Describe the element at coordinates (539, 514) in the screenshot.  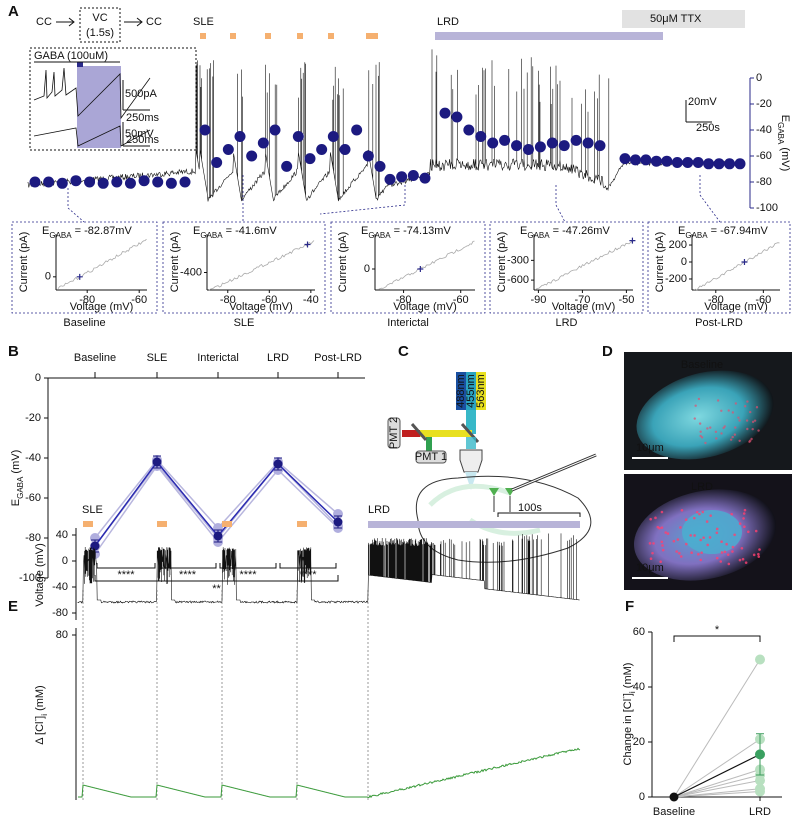
I see `scale-bar` at that location.